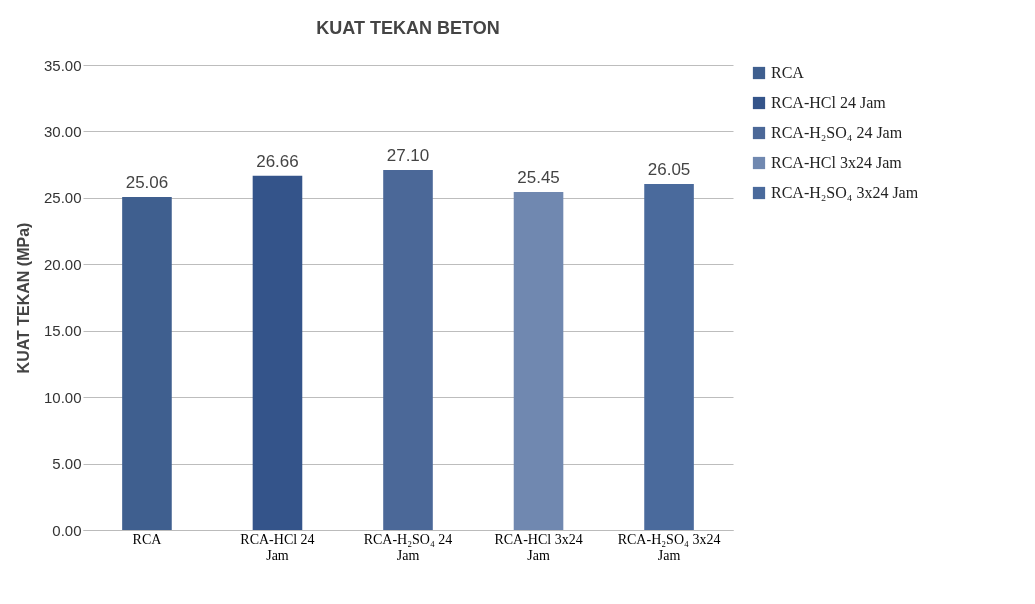 This screenshot has width=1035, height=604. What do you see at coordinates (147, 183) in the screenshot?
I see `data-label: 25.06` at bounding box center [147, 183].